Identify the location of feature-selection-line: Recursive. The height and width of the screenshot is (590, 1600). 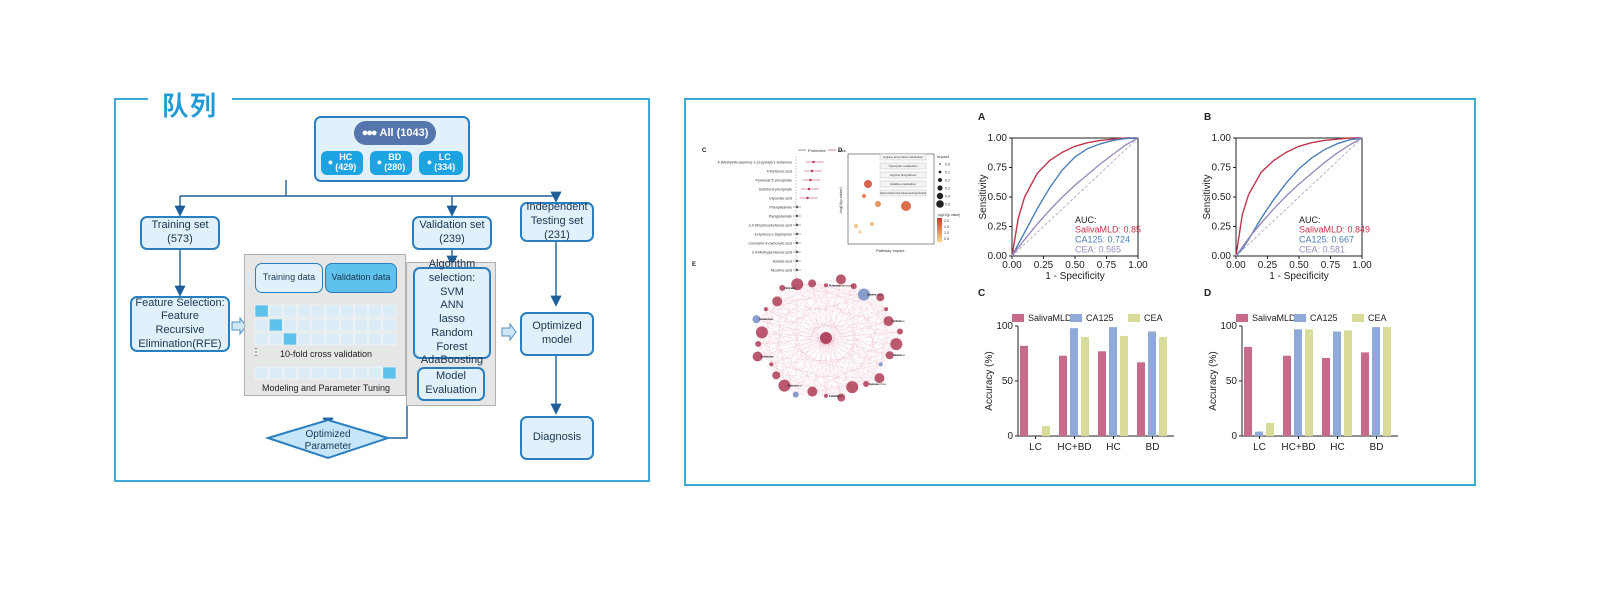
(180, 330).